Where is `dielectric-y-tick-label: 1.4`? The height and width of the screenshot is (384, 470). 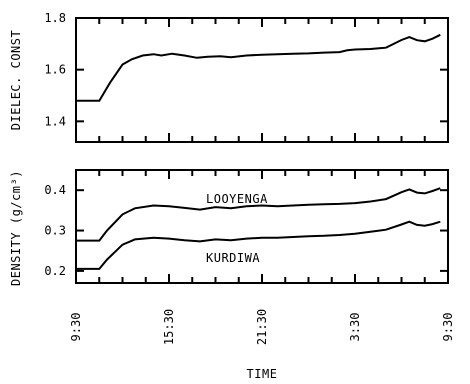
dielectric-y-tick-label: 1.4 is located at coordinates (55, 121).